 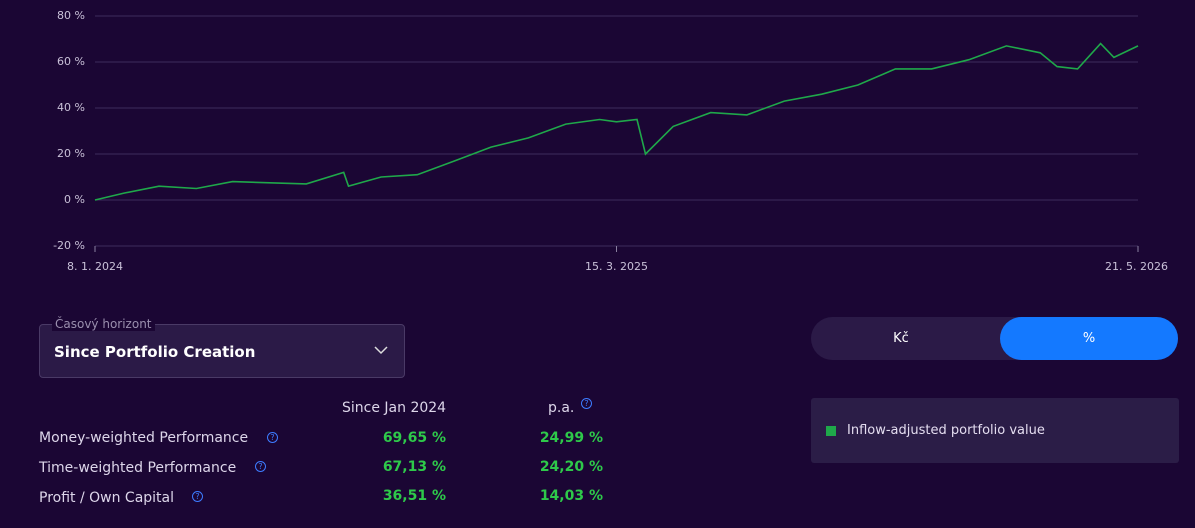 I want to click on x-tick-label: 21. 5. 2026, so click(x=1136, y=266).